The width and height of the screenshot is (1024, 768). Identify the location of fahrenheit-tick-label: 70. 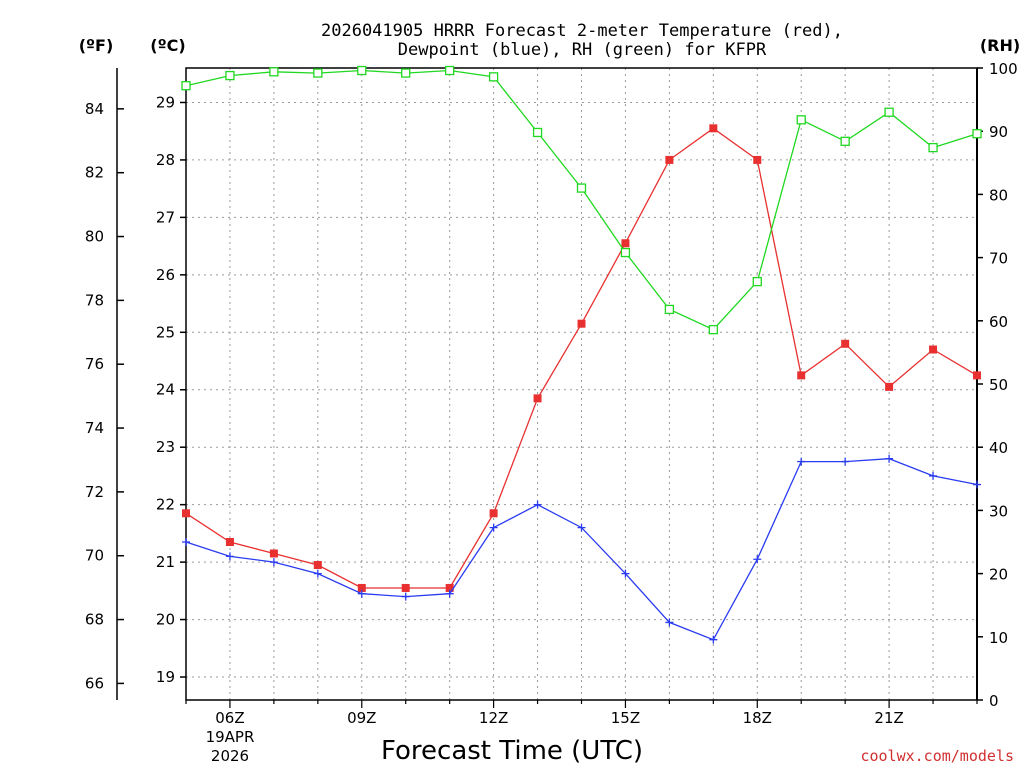
(94, 556).